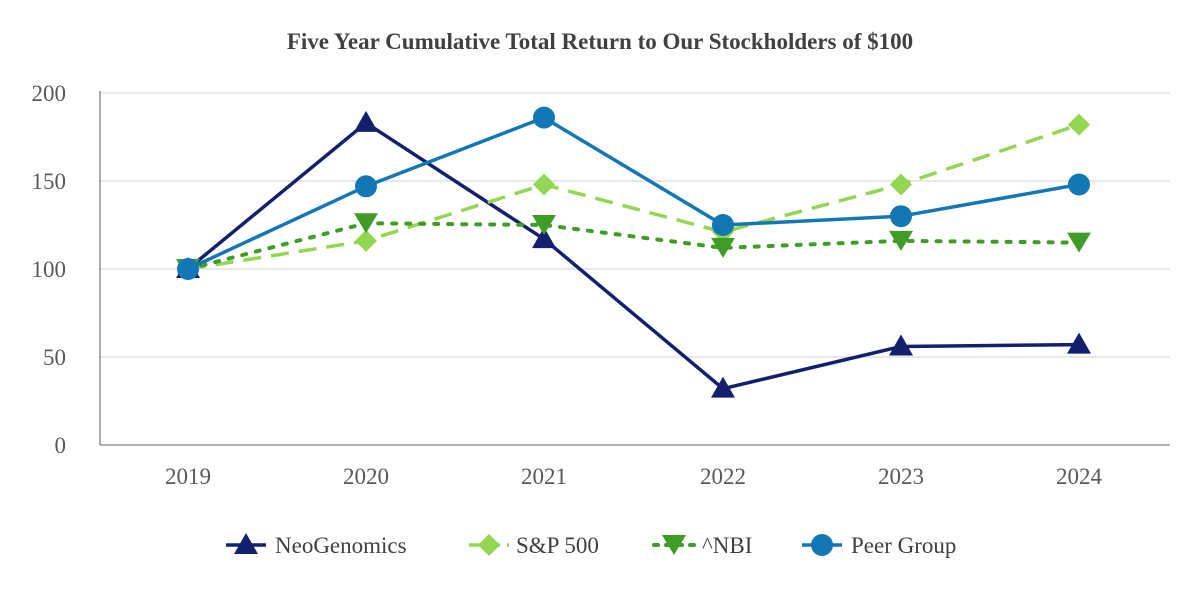  What do you see at coordinates (49, 269) in the screenshot?
I see `y-tick-label: 100` at bounding box center [49, 269].